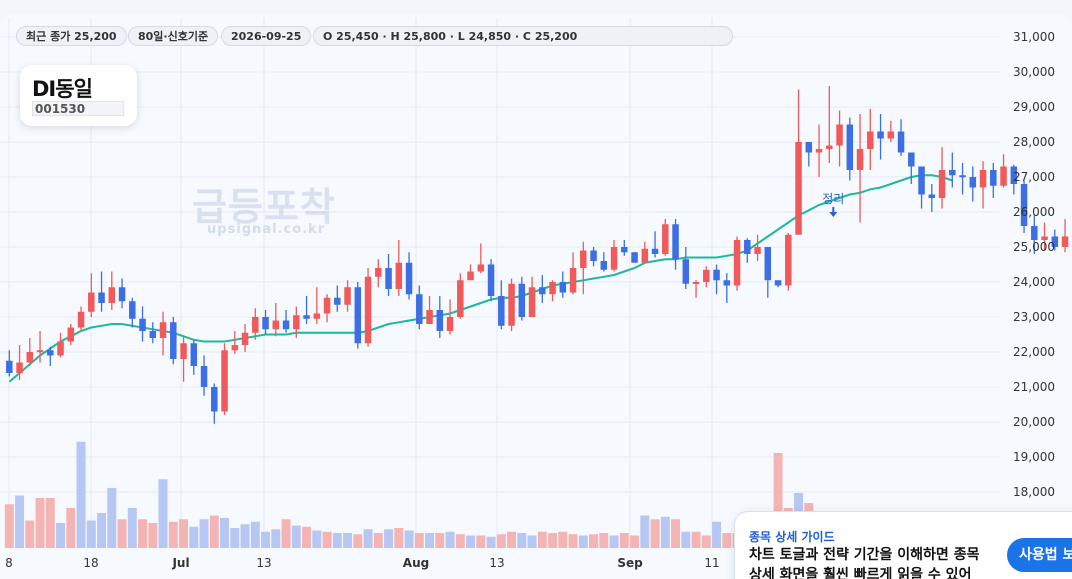  What do you see at coordinates (1034, 387) in the screenshot?
I see `y-tick-label: 21,000` at bounding box center [1034, 387].